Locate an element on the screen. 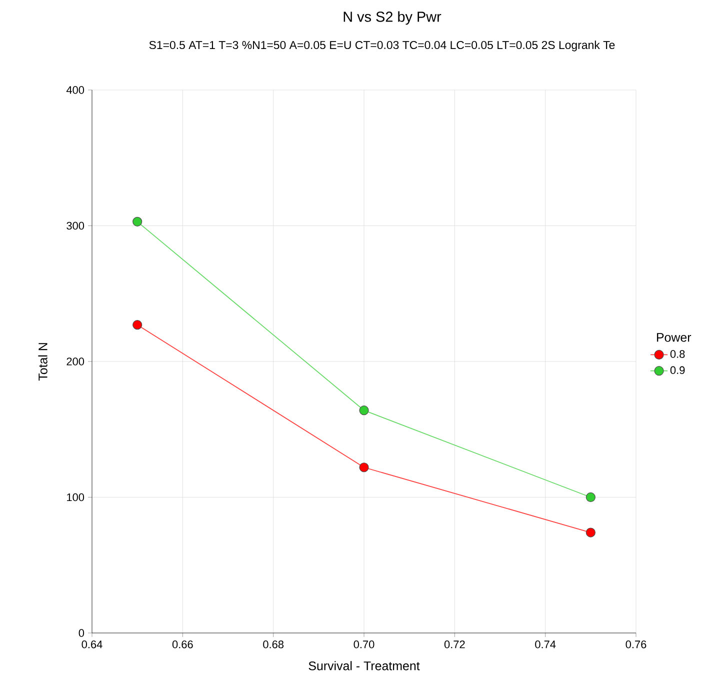  chart-subtitle: S1=0.5 AT=1 T=3 %N1=50 A=0.05 E=U CT=0.03 TC=0.04 LC=0.05 LT=0.05 2S Logrank Te is located at coordinates (382, 46).